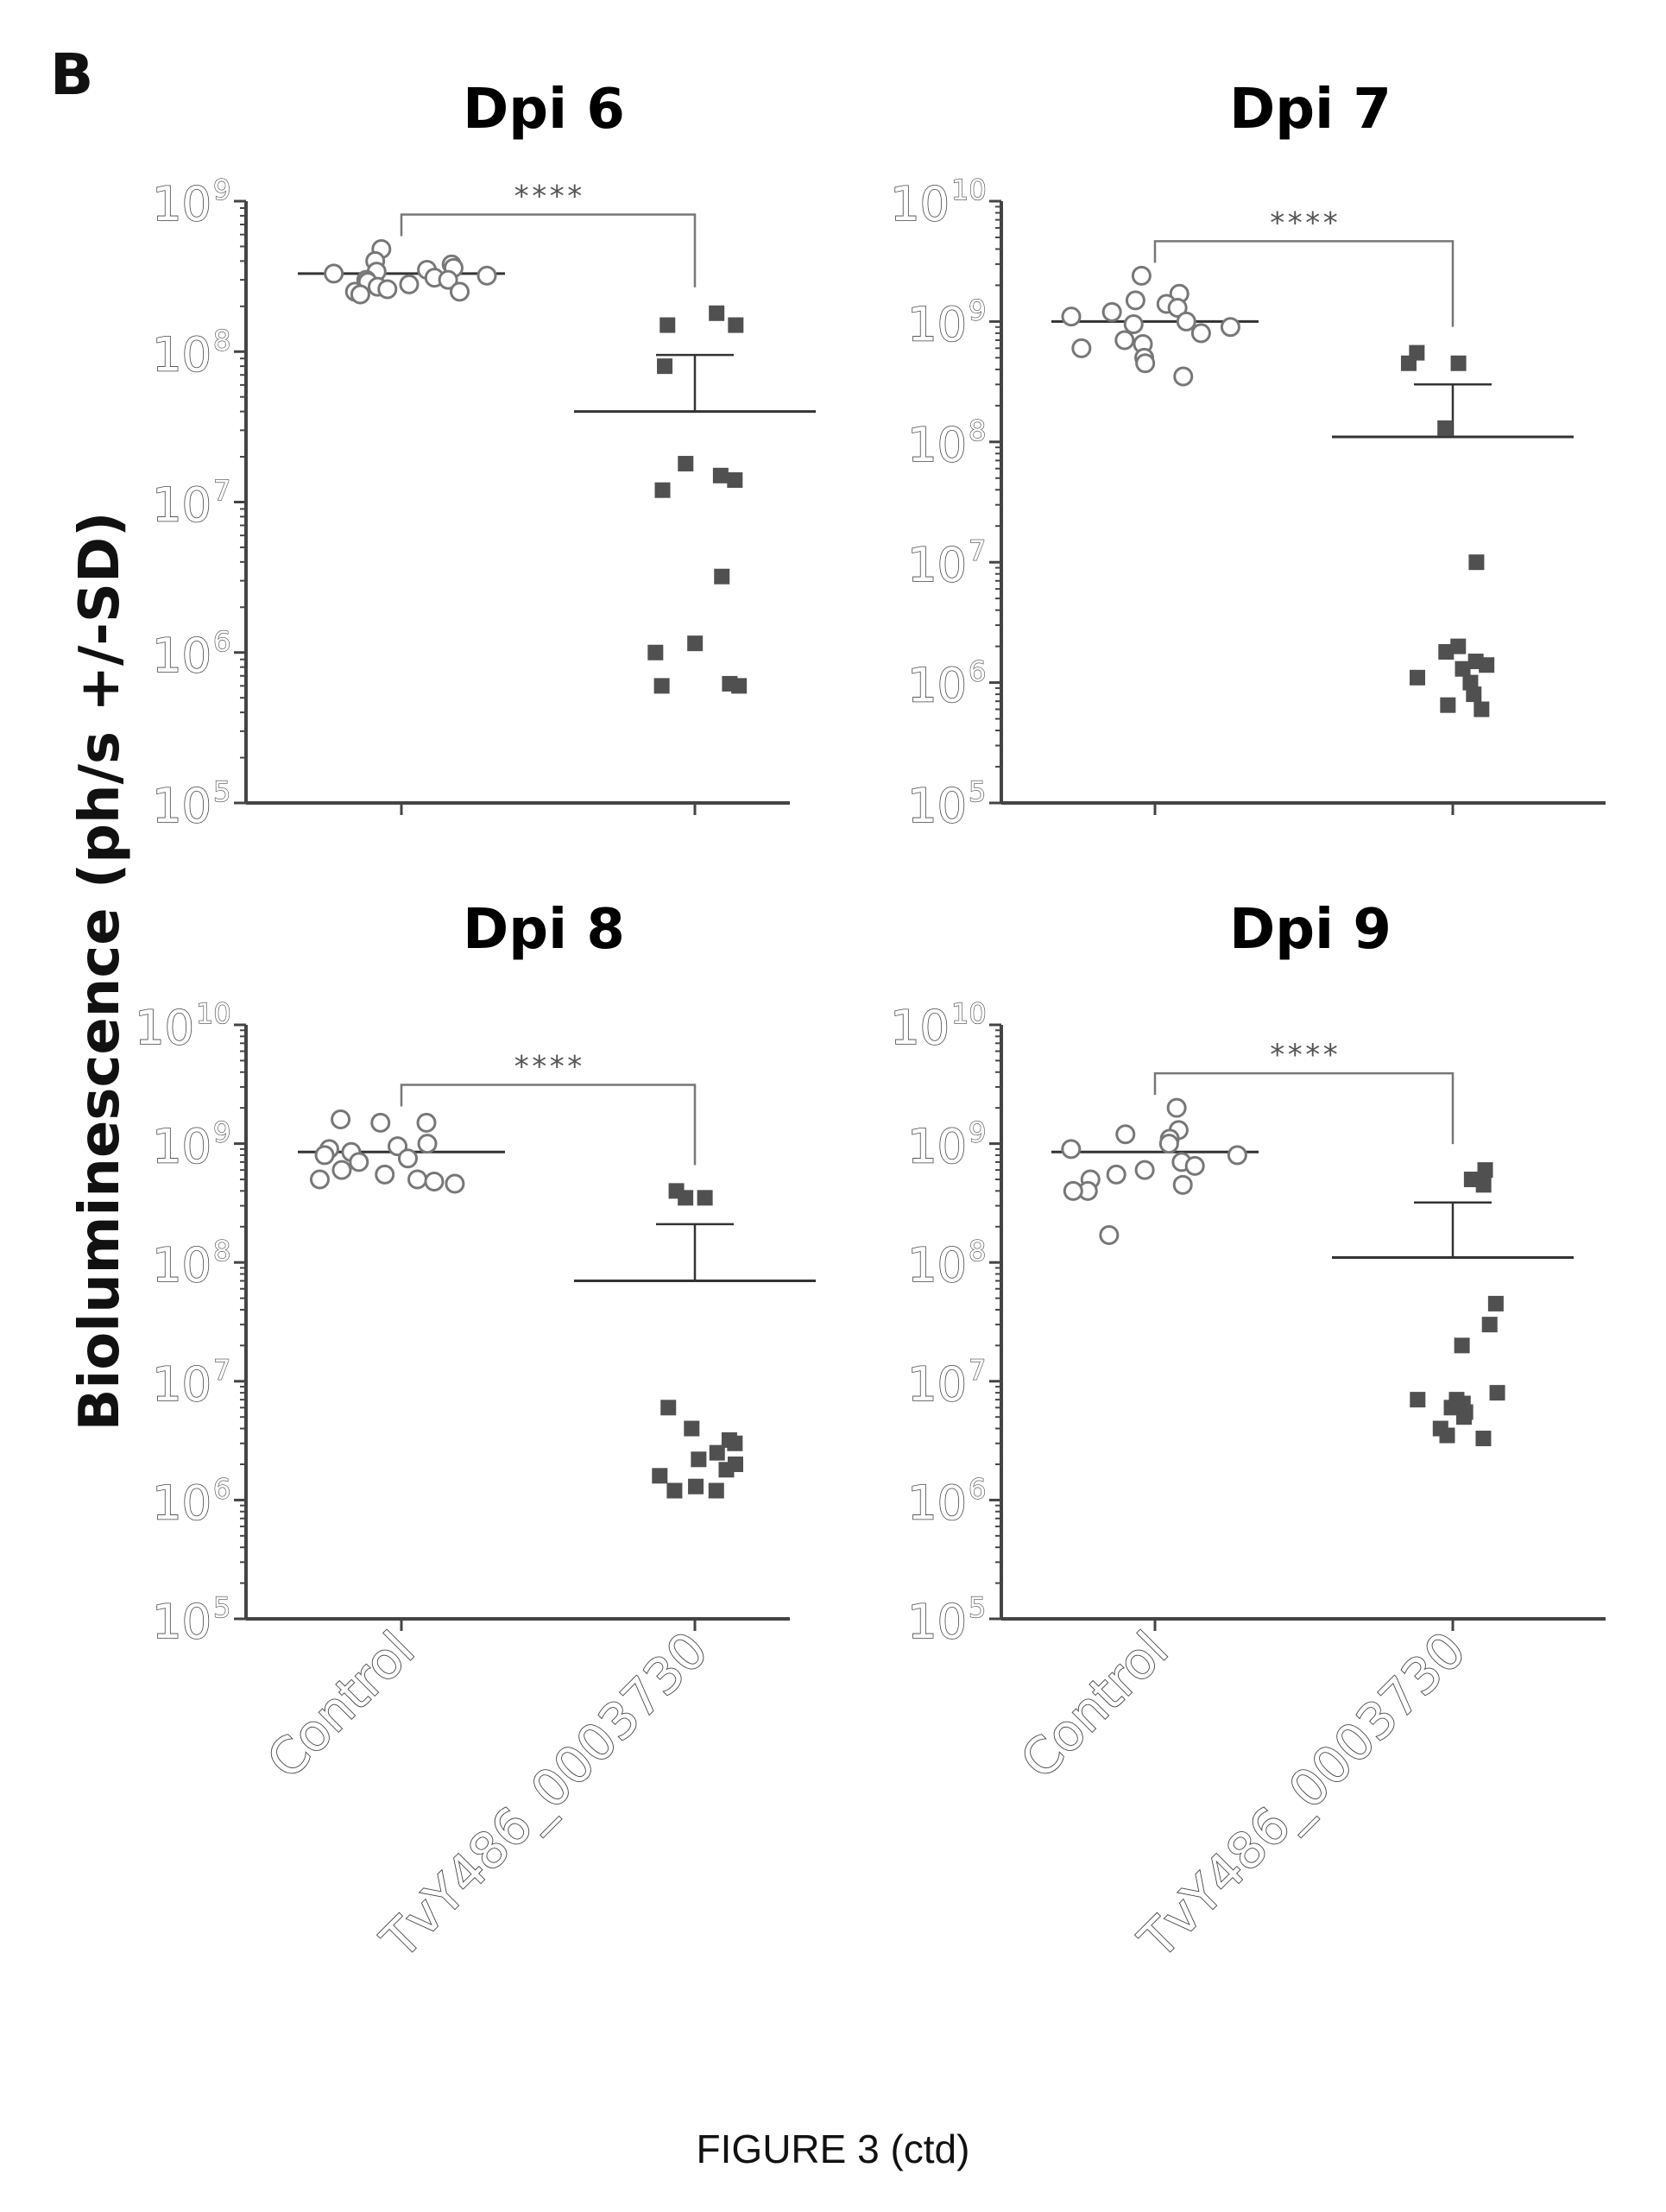 The height and width of the screenshot is (2212, 1666). I want to click on figure-caption: FIGURE 3 (ctd), so click(833, 2149).